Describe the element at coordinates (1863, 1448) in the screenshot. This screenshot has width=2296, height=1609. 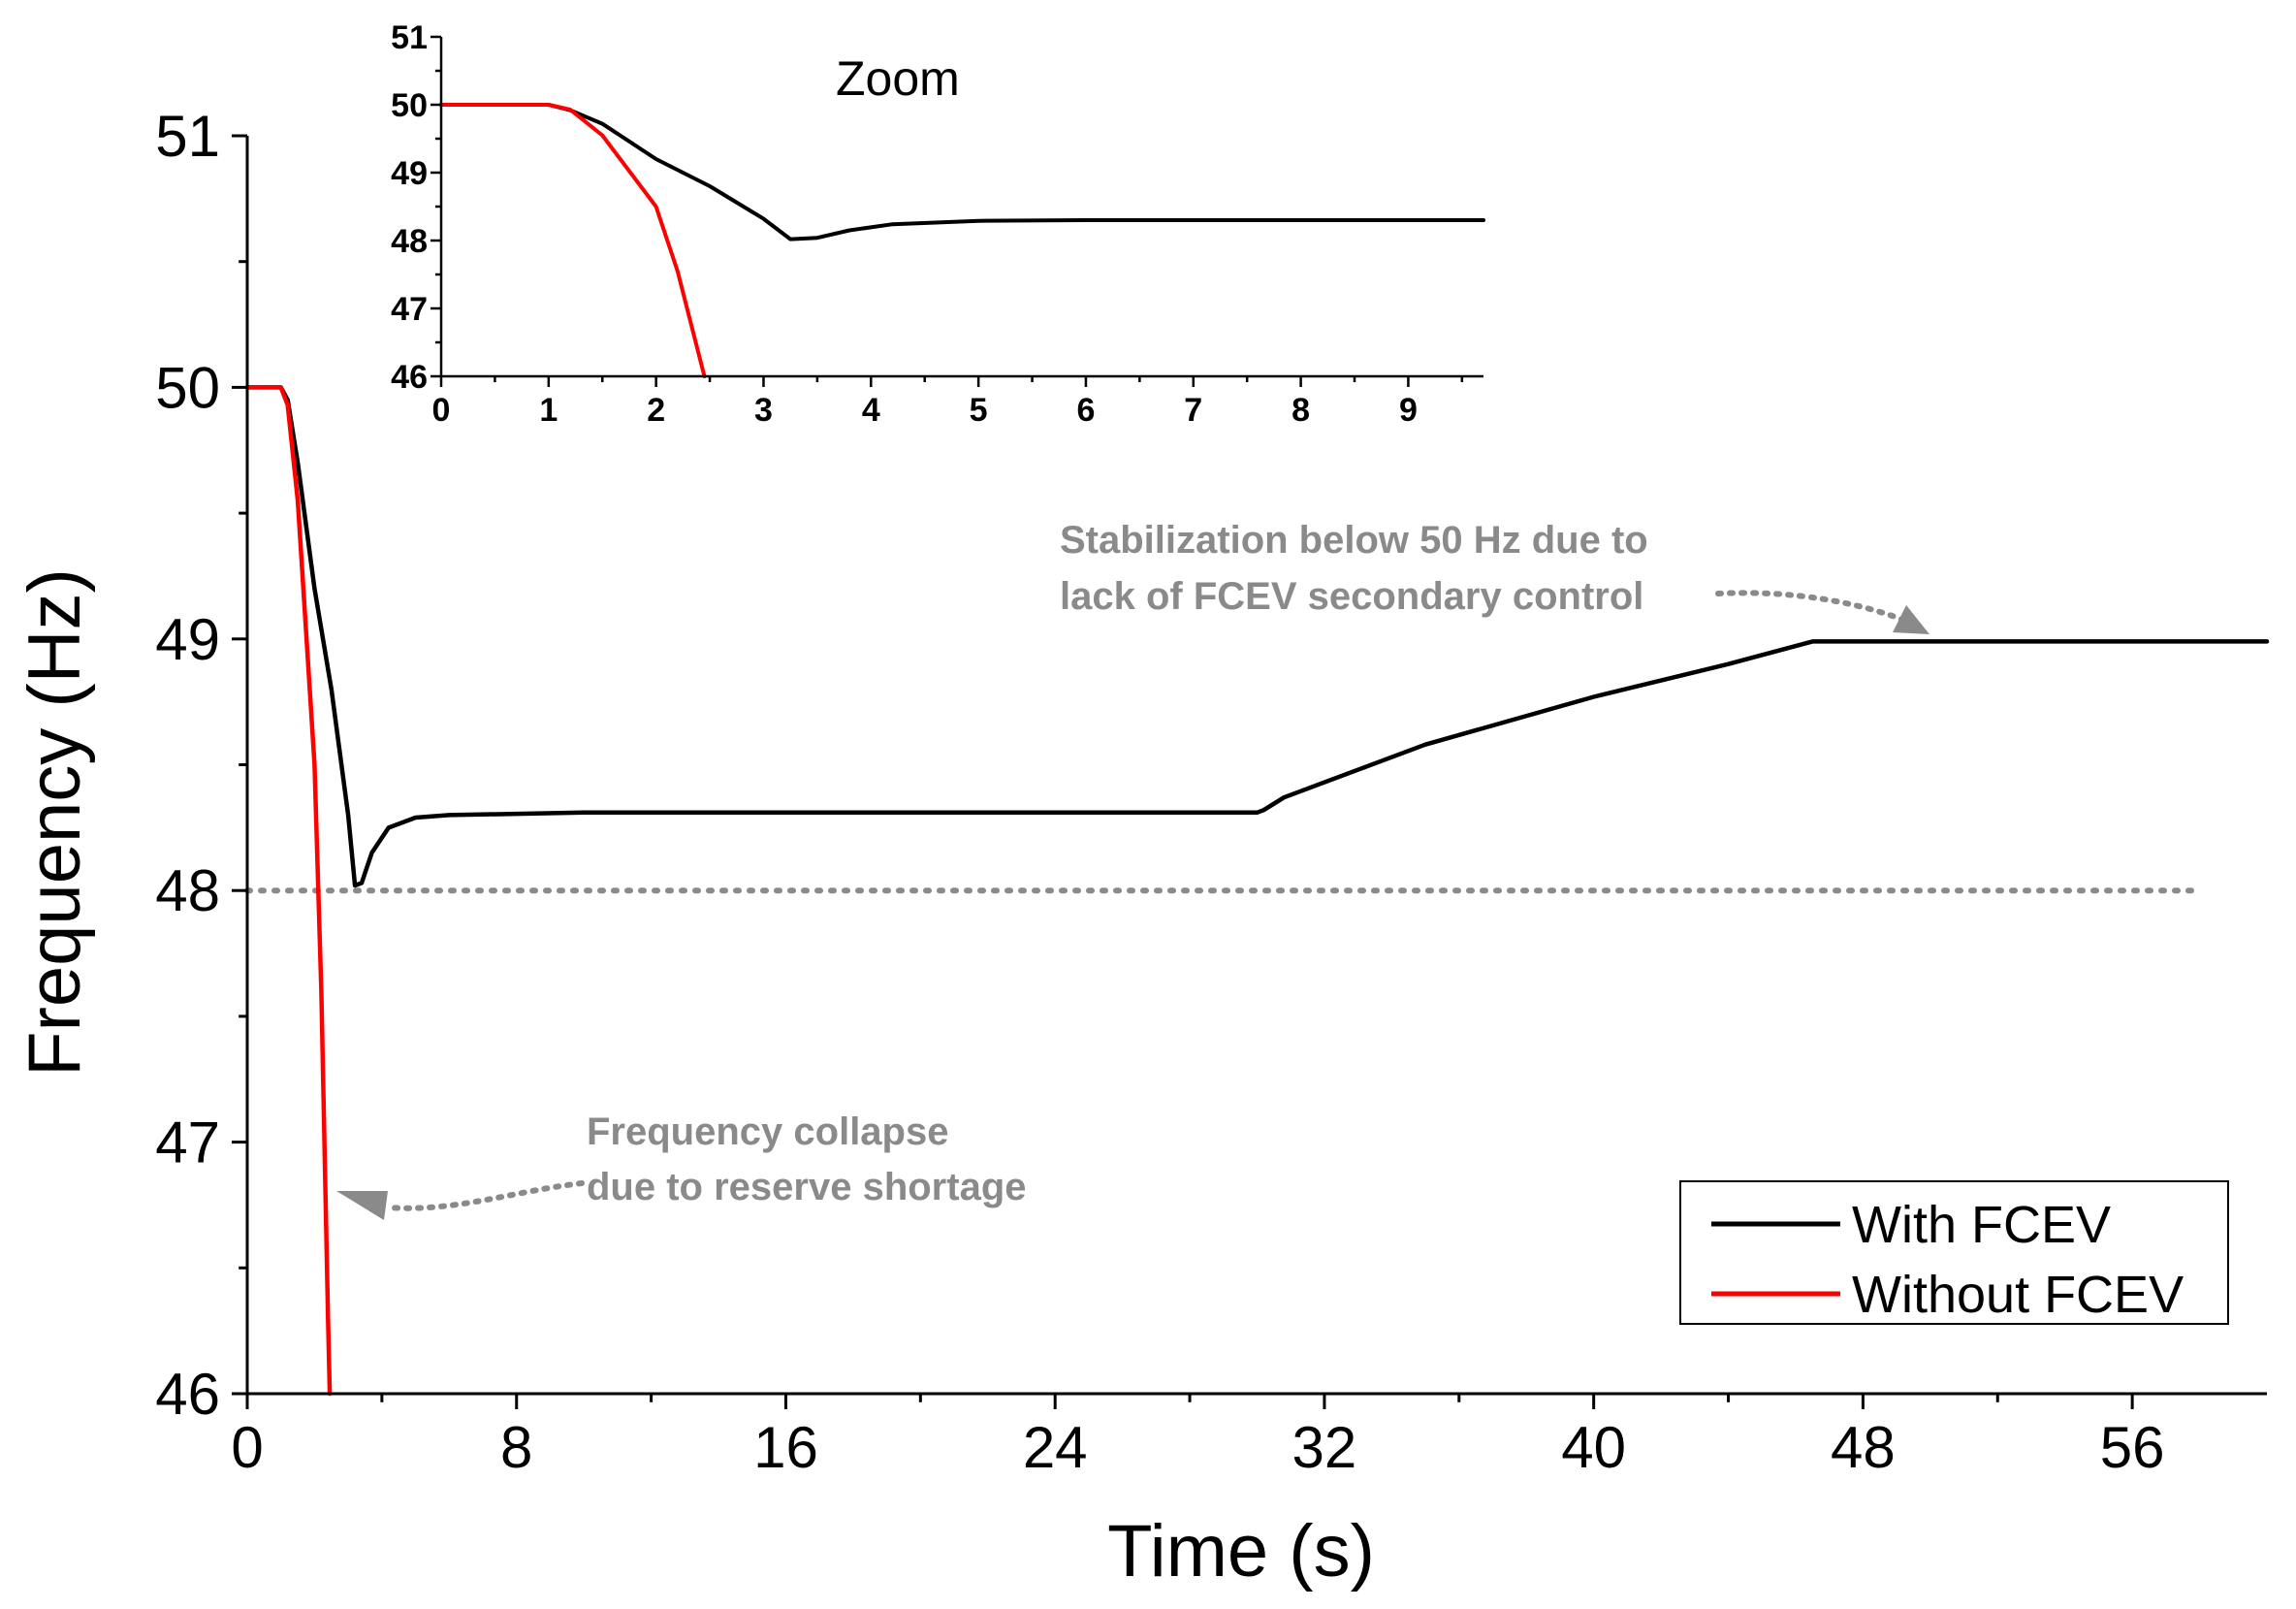
I see `main-x-tick-label: 48` at that location.